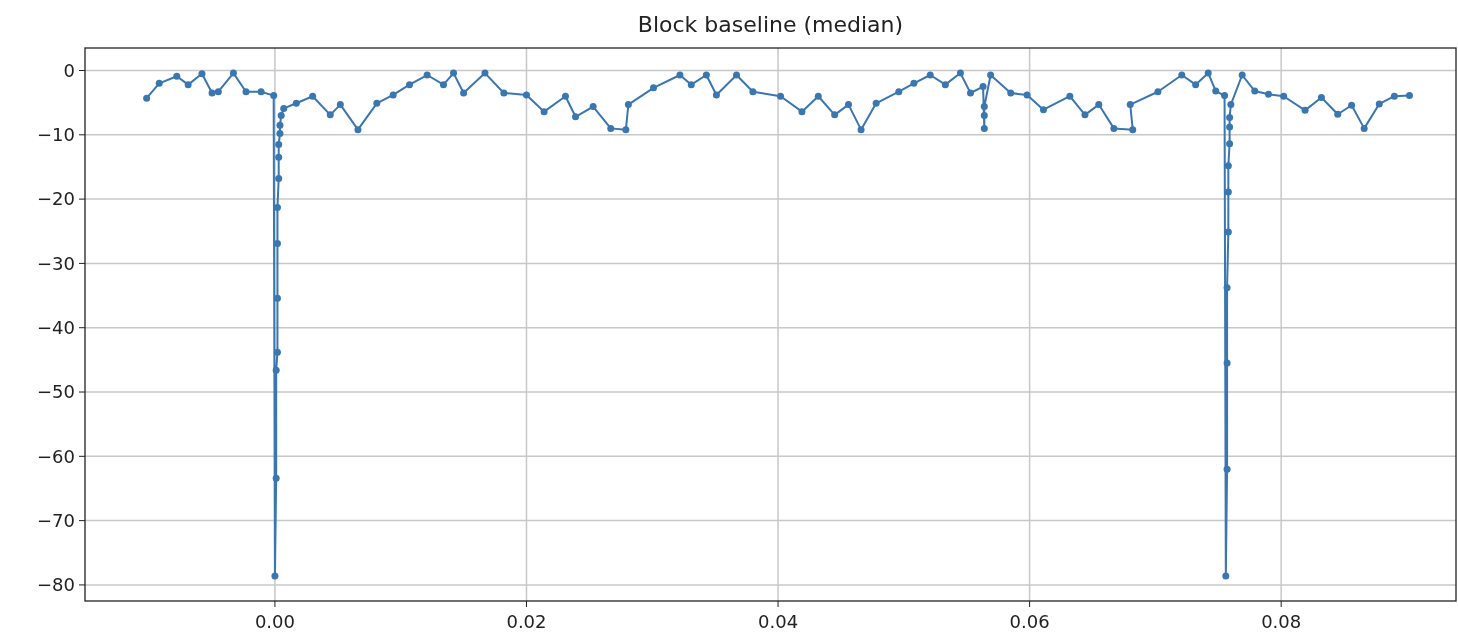  Describe the element at coordinates (526, 621) in the screenshot. I see `x-tick-label: 0.02` at that location.